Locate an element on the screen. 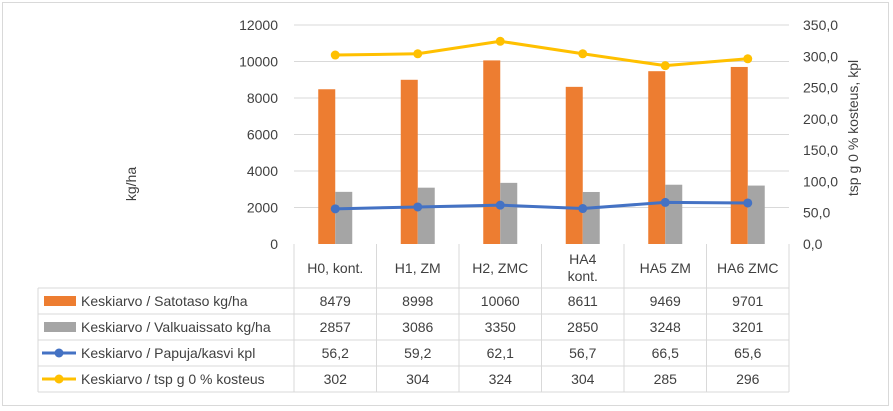 This screenshot has height=411, width=893. y2-axis-tick-label: 150,0 is located at coordinates (820, 150).